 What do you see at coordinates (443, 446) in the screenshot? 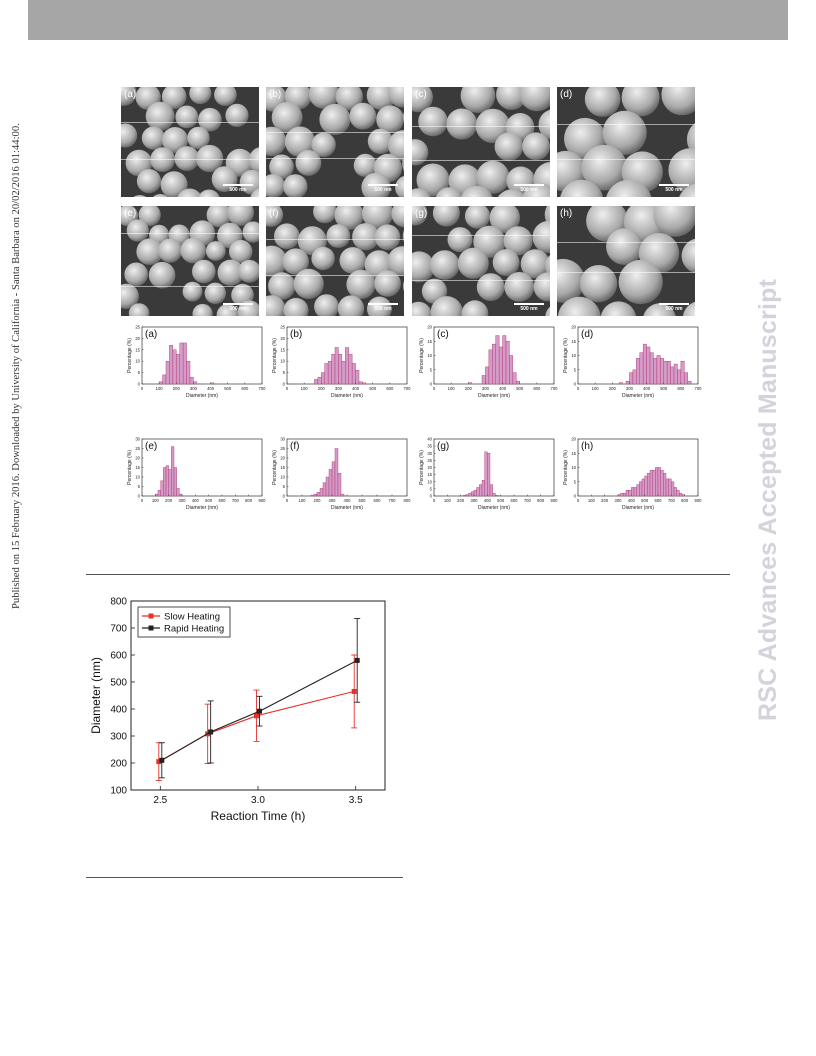
I see `histogram-panel-label: (g)` at bounding box center [443, 446].